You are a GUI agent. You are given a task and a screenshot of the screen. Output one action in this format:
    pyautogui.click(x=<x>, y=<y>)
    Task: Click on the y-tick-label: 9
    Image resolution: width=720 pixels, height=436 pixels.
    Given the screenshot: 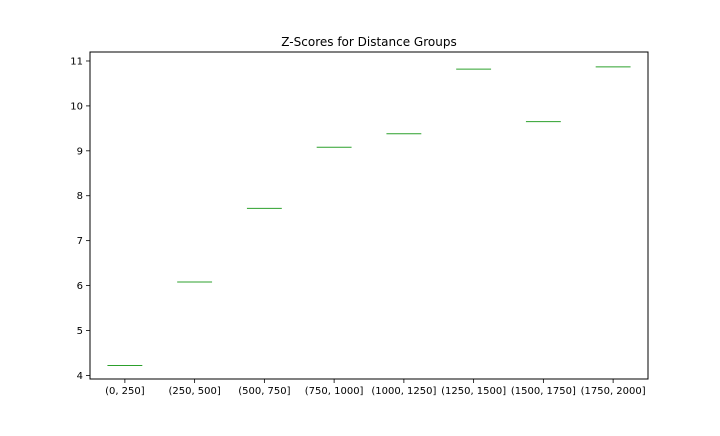 What is the action you would take?
    pyautogui.click(x=80, y=151)
    